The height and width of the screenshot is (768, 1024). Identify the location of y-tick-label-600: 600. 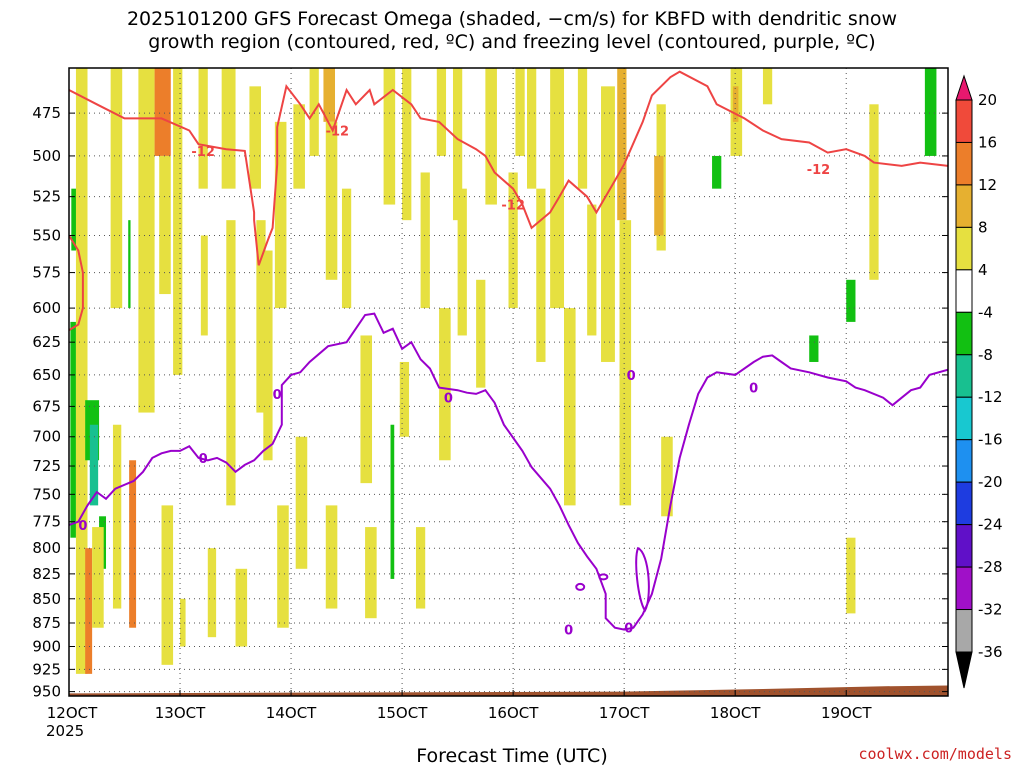
(46, 308).